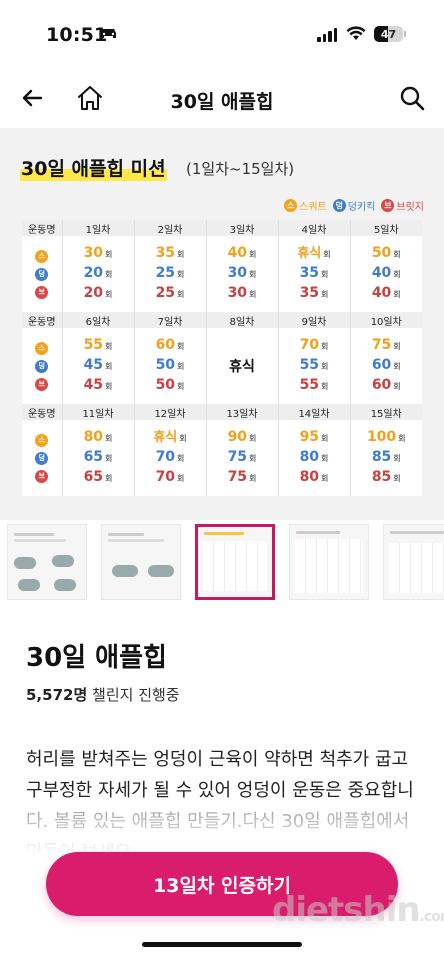  Describe the element at coordinates (93, 293) in the screenshot. I see `rep-value: 20` at that location.